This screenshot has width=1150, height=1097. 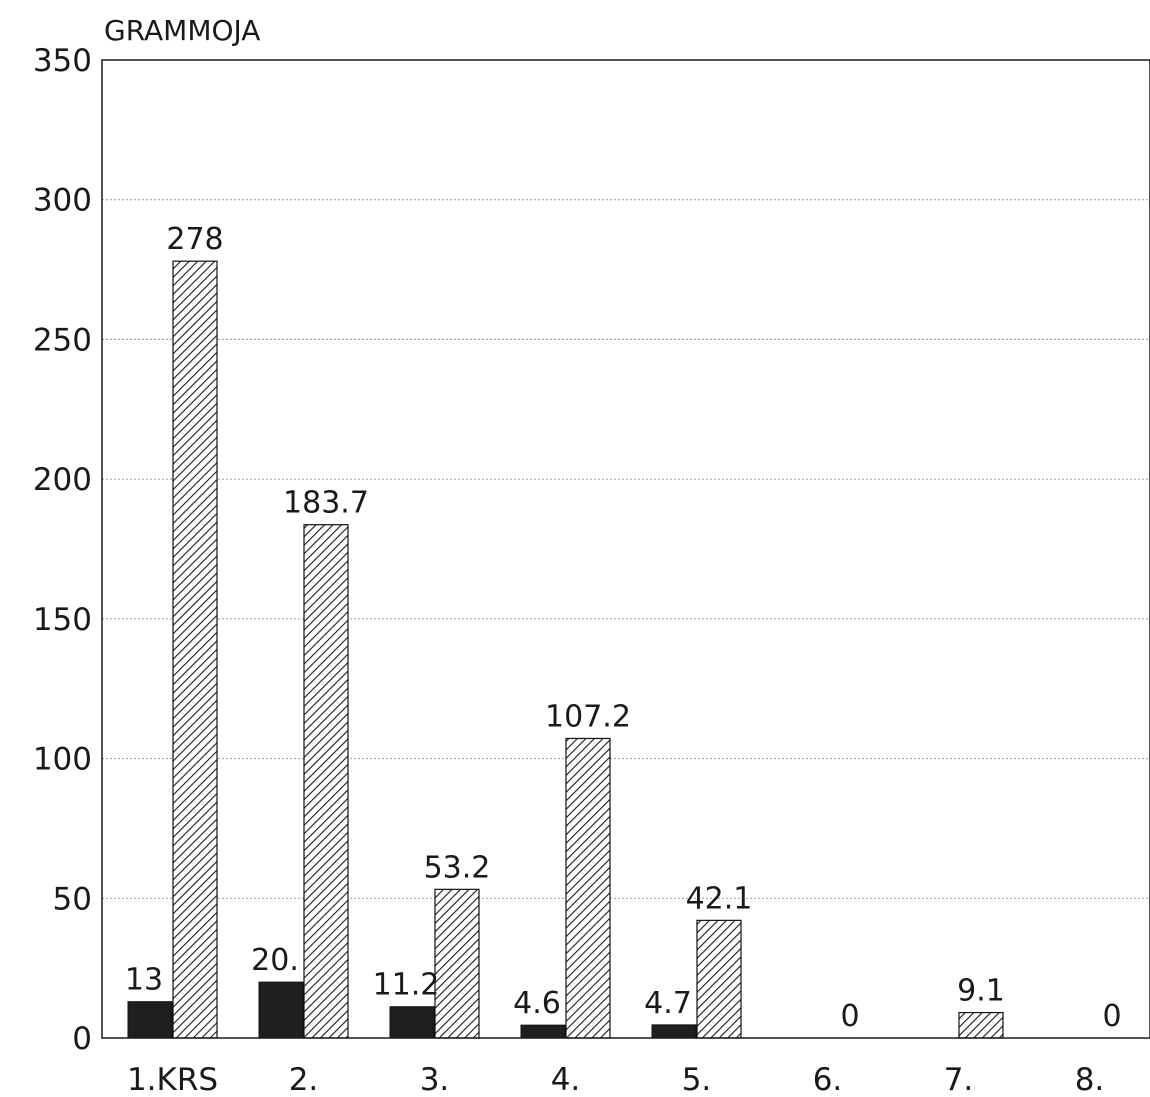 What do you see at coordinates (182, 30) in the screenshot?
I see `y-axis-title: GRAMMOJA` at bounding box center [182, 30].